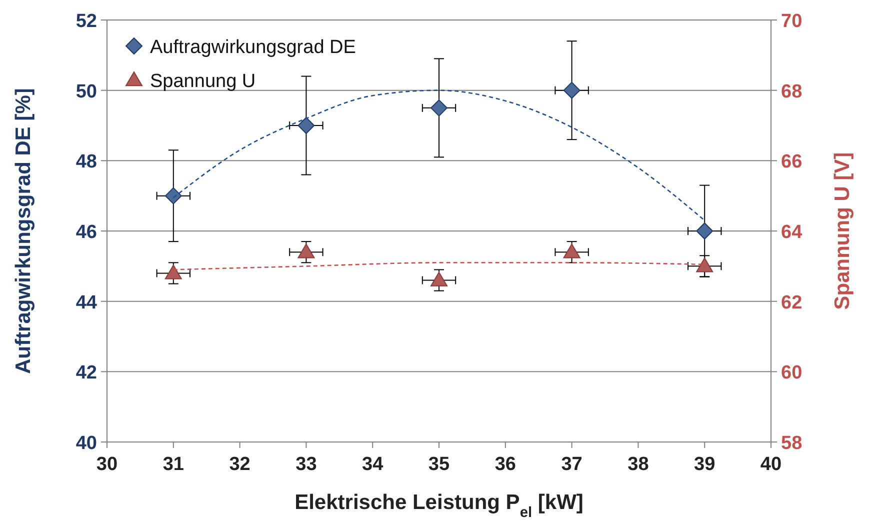  Describe the element at coordinates (173, 464) in the screenshot. I see `x-tick-label: 31` at that location.